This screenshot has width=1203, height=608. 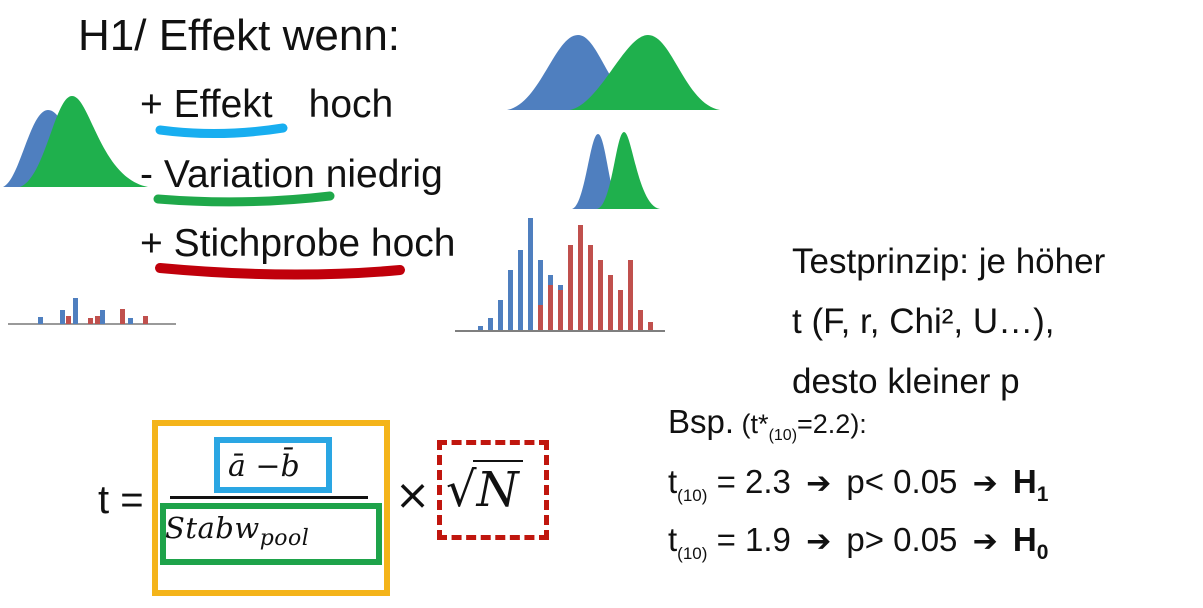 I want to click on variation-underline, so click(x=244, y=199).